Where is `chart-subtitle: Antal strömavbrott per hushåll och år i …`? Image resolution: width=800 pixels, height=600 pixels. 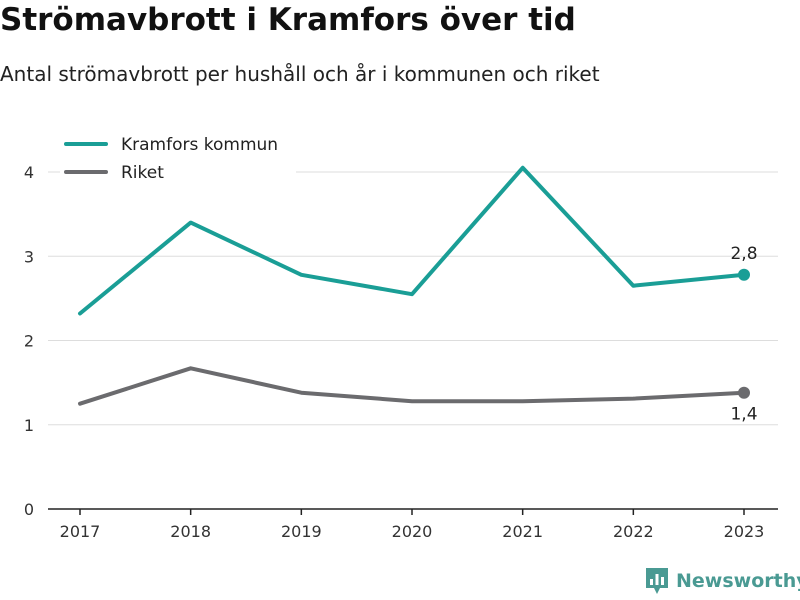 chart-subtitle: Antal strömavbrott per hushåll och år i … is located at coordinates (300, 74).